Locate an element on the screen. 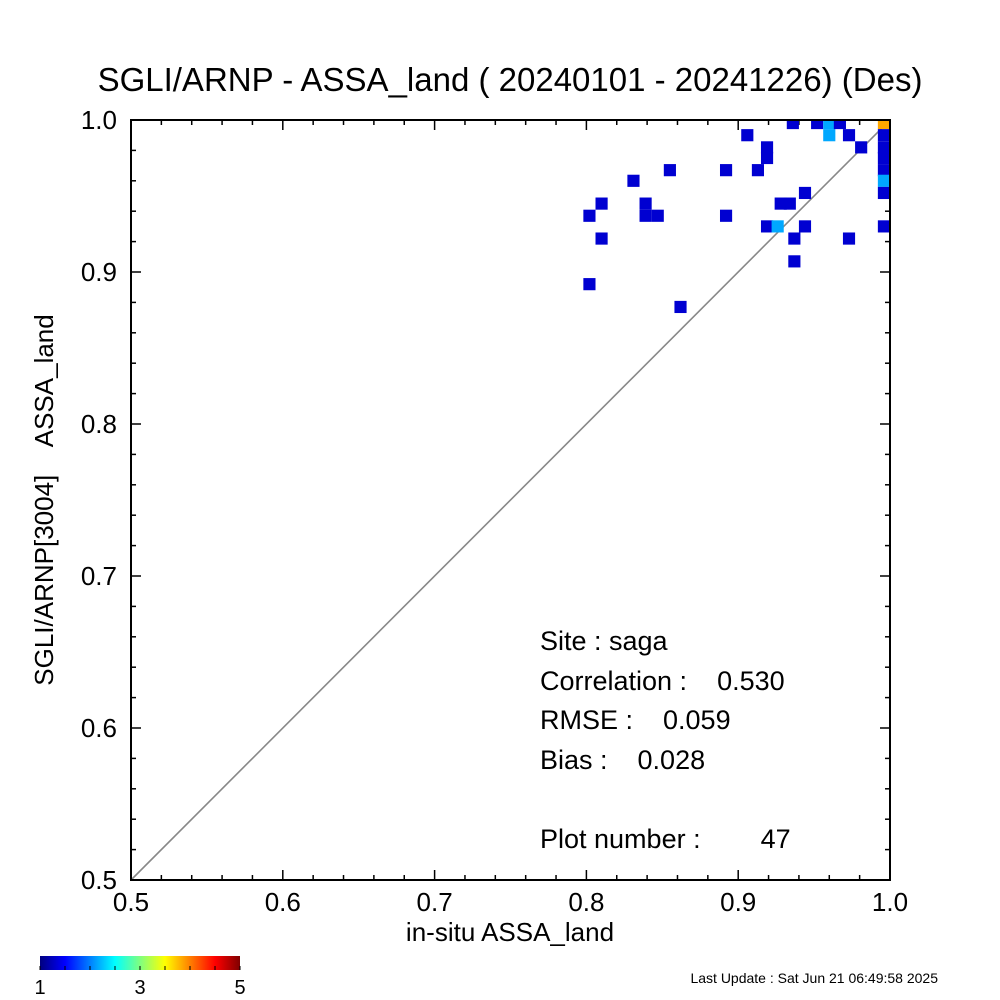  stats-site: Site : saga is located at coordinates (604, 641).